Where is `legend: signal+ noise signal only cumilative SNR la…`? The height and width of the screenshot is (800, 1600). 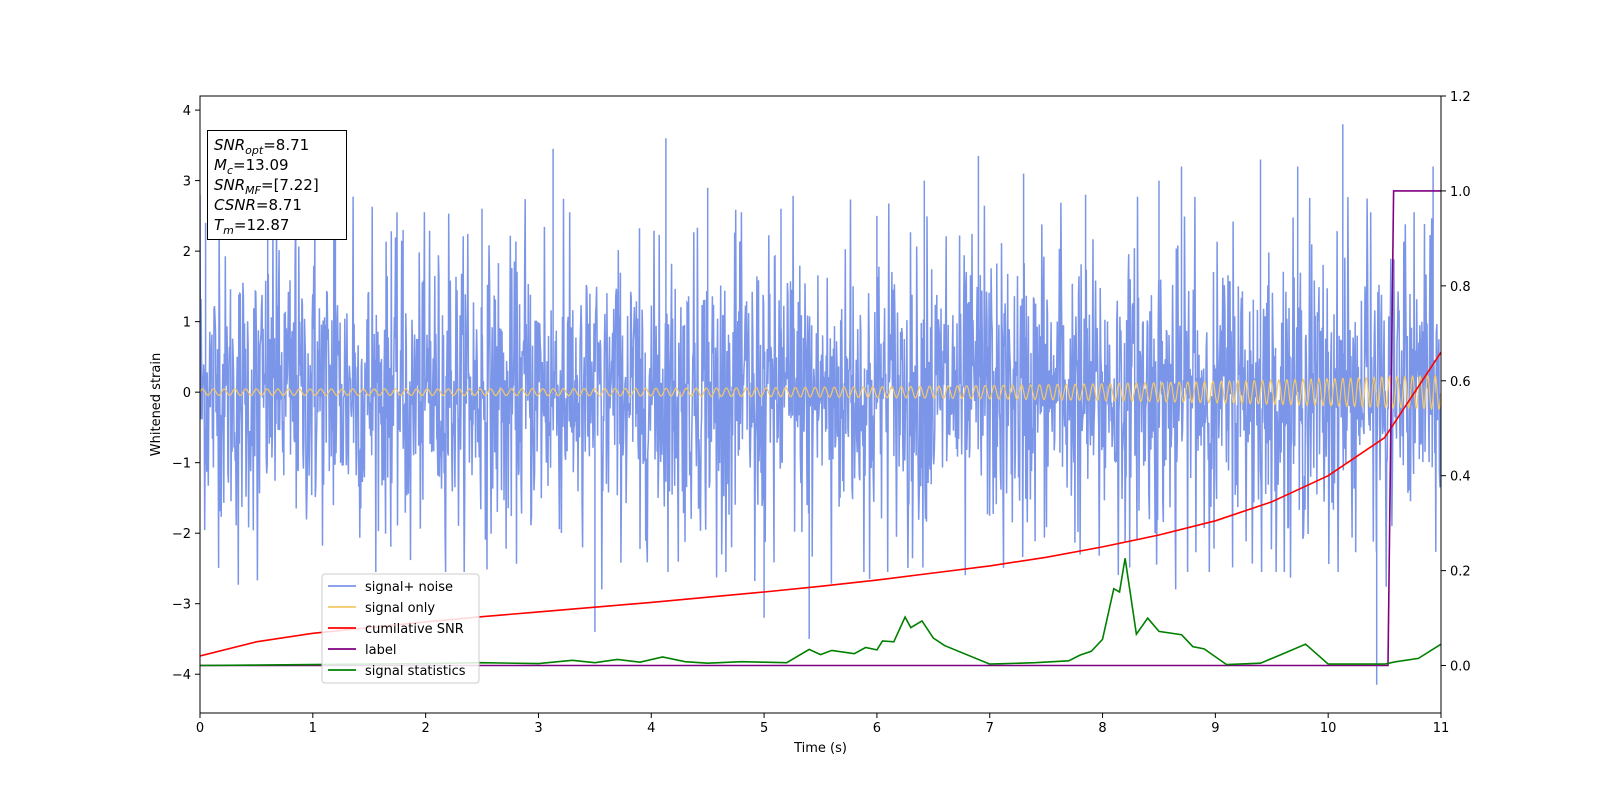 legend: signal+ noise signal only cumilative SNR la… is located at coordinates (400, 628).